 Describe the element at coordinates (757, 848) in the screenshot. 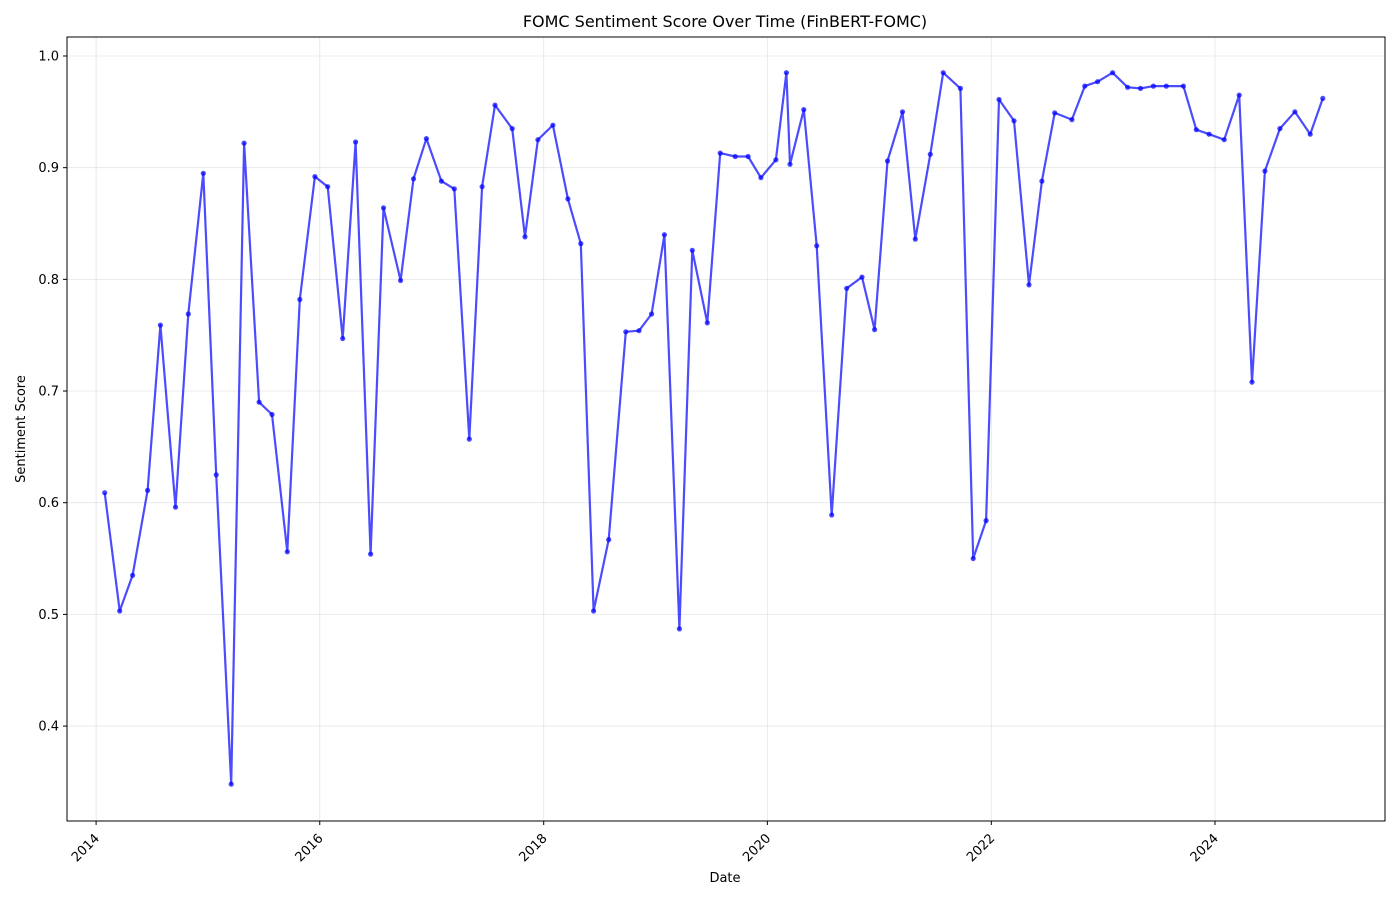

I see `x-tick-label: 2020` at that location.